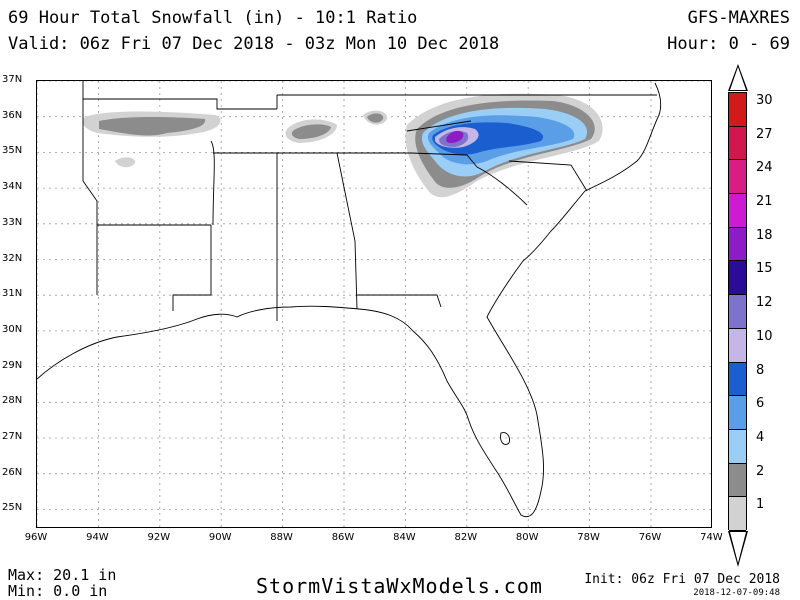 The width and height of the screenshot is (800, 600). I want to click on site-name: StormVistaWxModels.com, so click(399, 586).